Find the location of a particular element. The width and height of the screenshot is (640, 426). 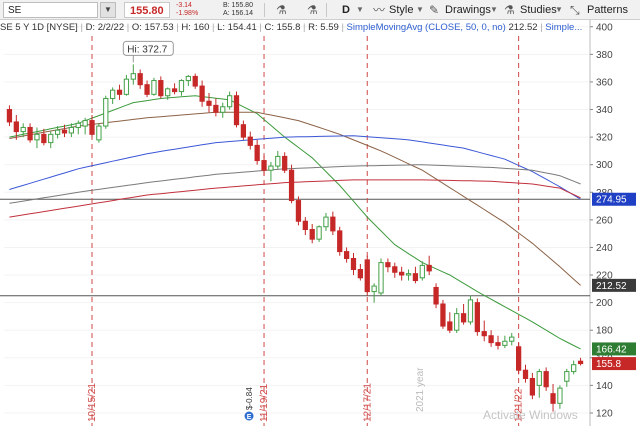

aggregation-period-button: D is located at coordinates (346, 10).